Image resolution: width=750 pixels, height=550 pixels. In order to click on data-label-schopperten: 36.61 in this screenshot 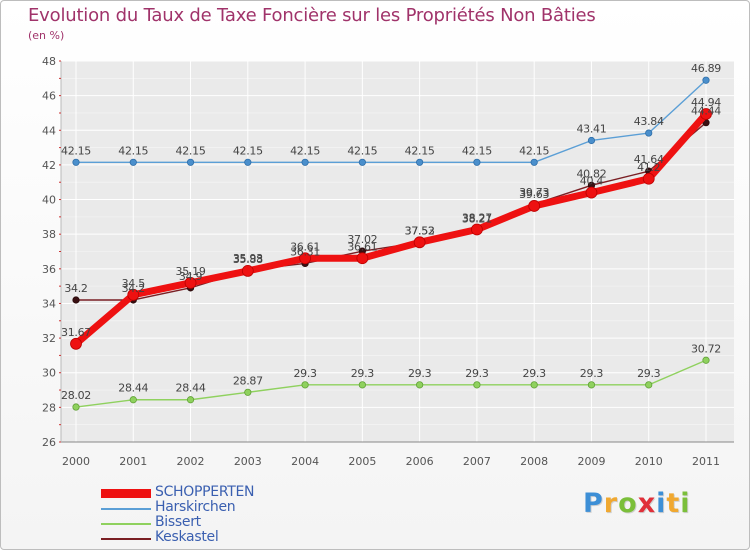, I will do `click(305, 246)`.